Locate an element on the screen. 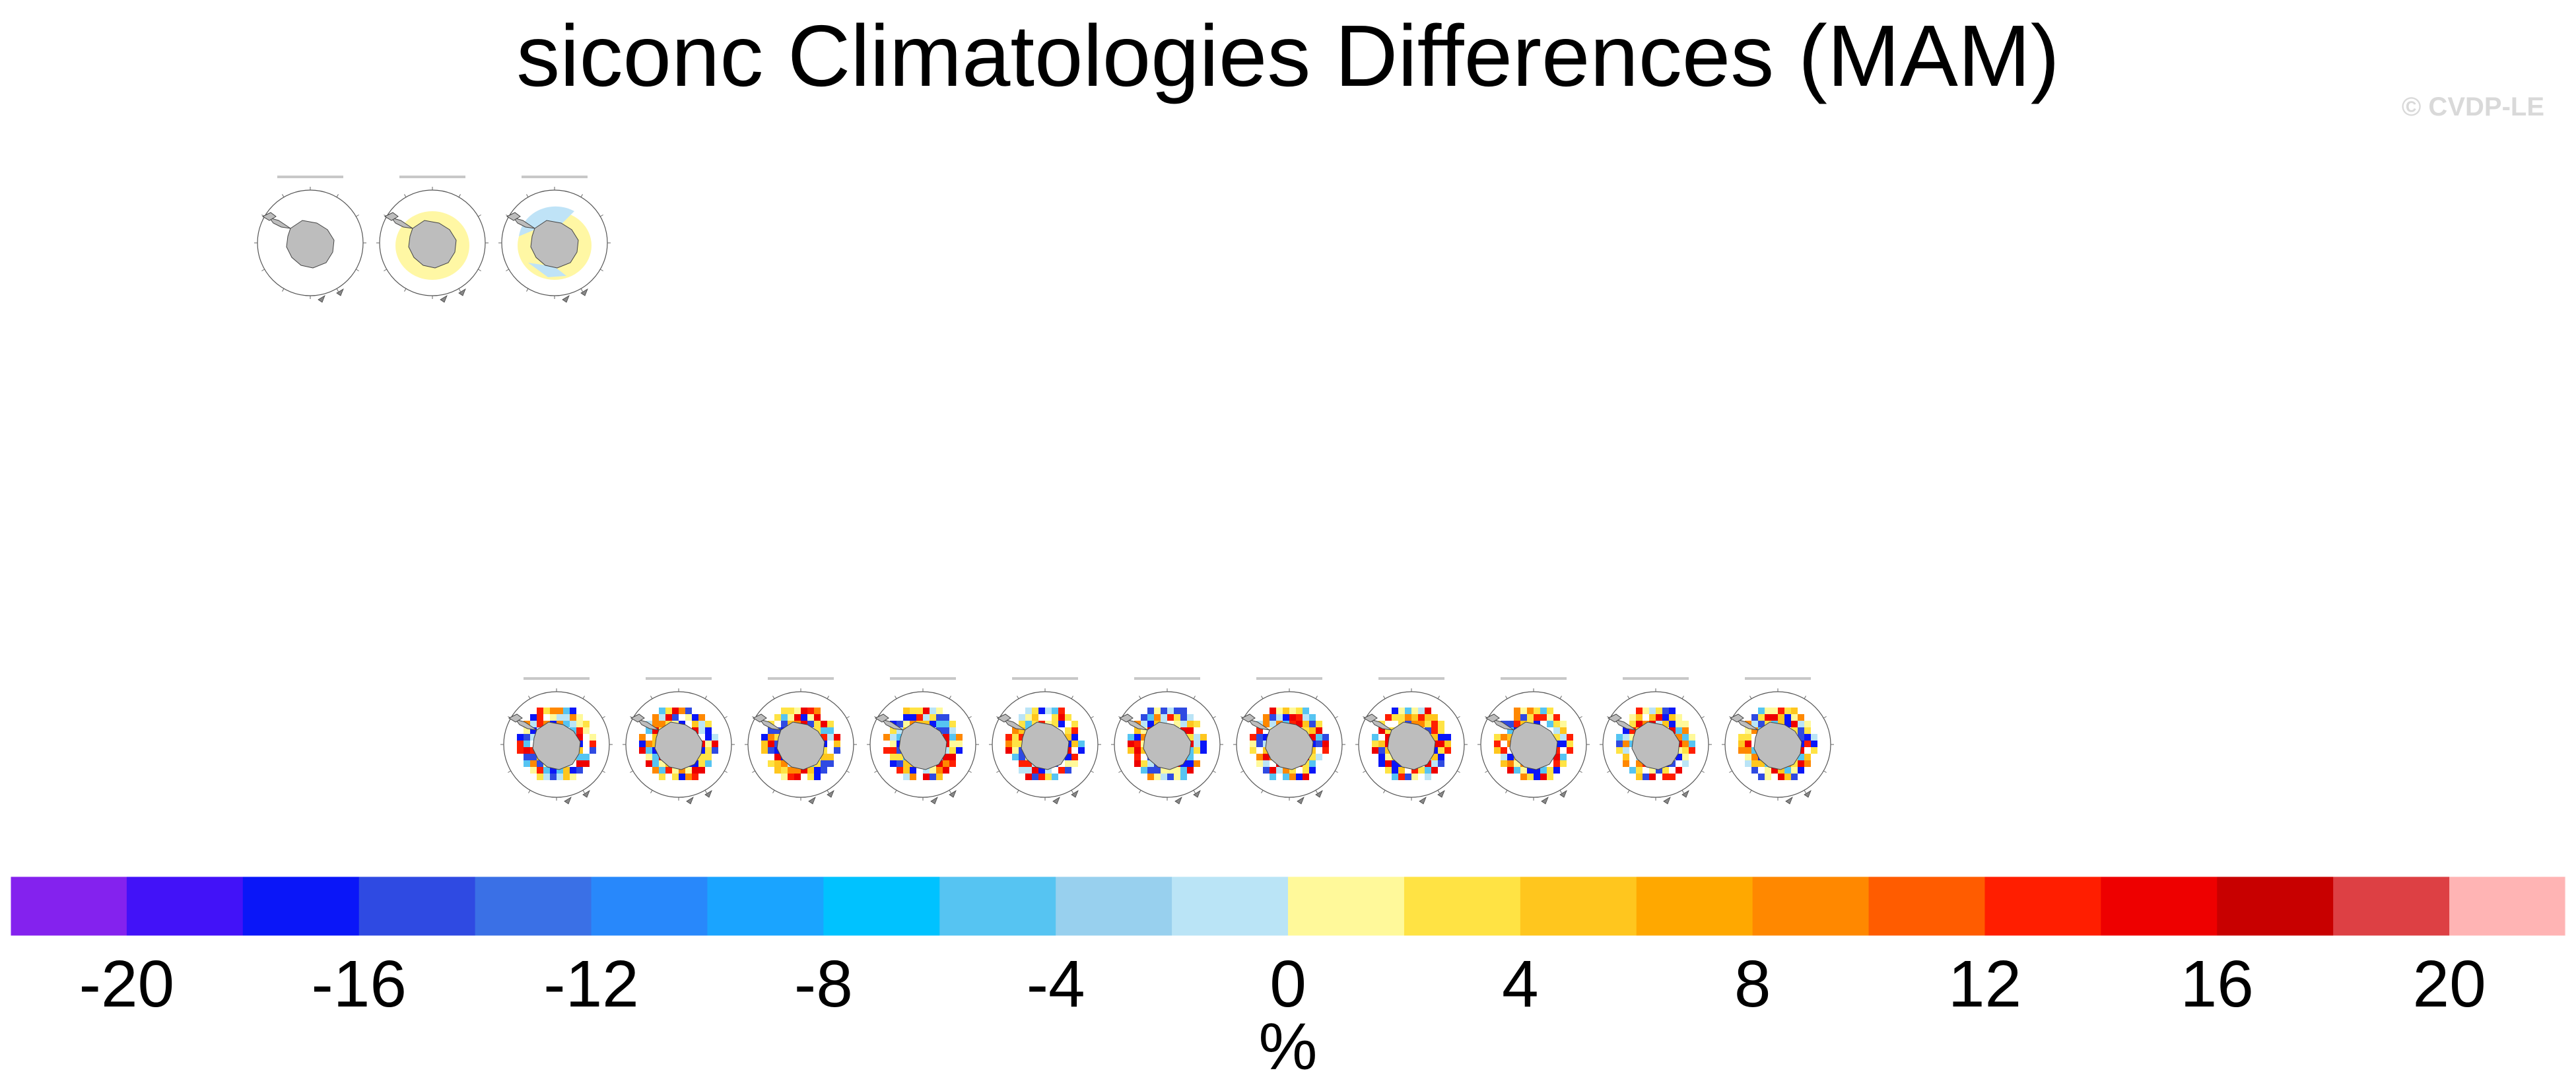 The height and width of the screenshot is (1091, 2576). peninsula-landmass is located at coordinates (1380, 725).